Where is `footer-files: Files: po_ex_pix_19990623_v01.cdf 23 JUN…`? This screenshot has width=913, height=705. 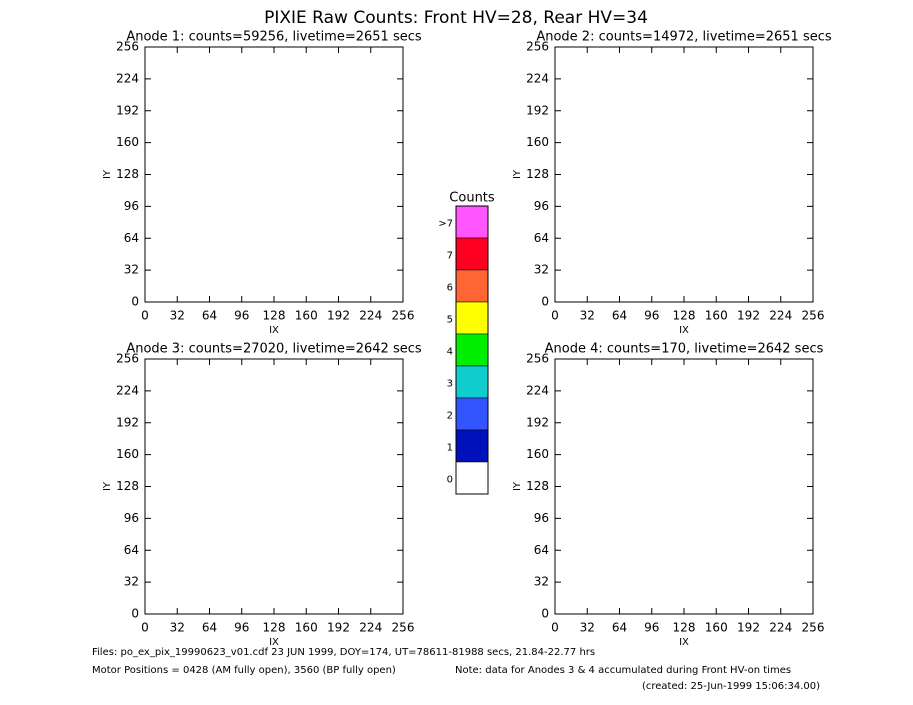
footer-files: Files: po_ex_pix_19990623_v01.cdf 23 JUN… is located at coordinates (343, 652).